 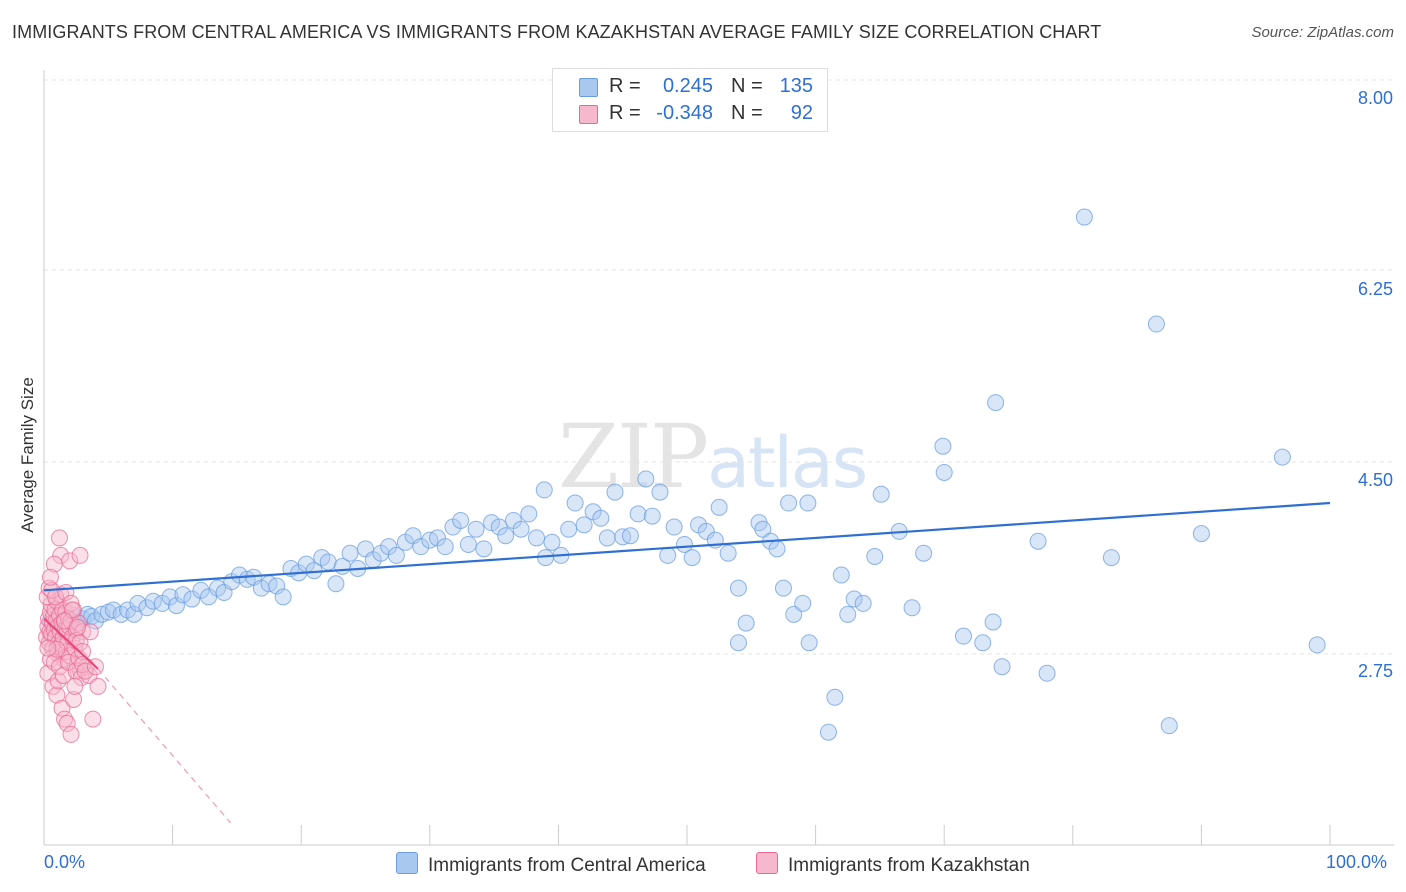 What do you see at coordinates (625, 86) in the screenshot?
I see `legend-r-label: R =` at bounding box center [625, 86].